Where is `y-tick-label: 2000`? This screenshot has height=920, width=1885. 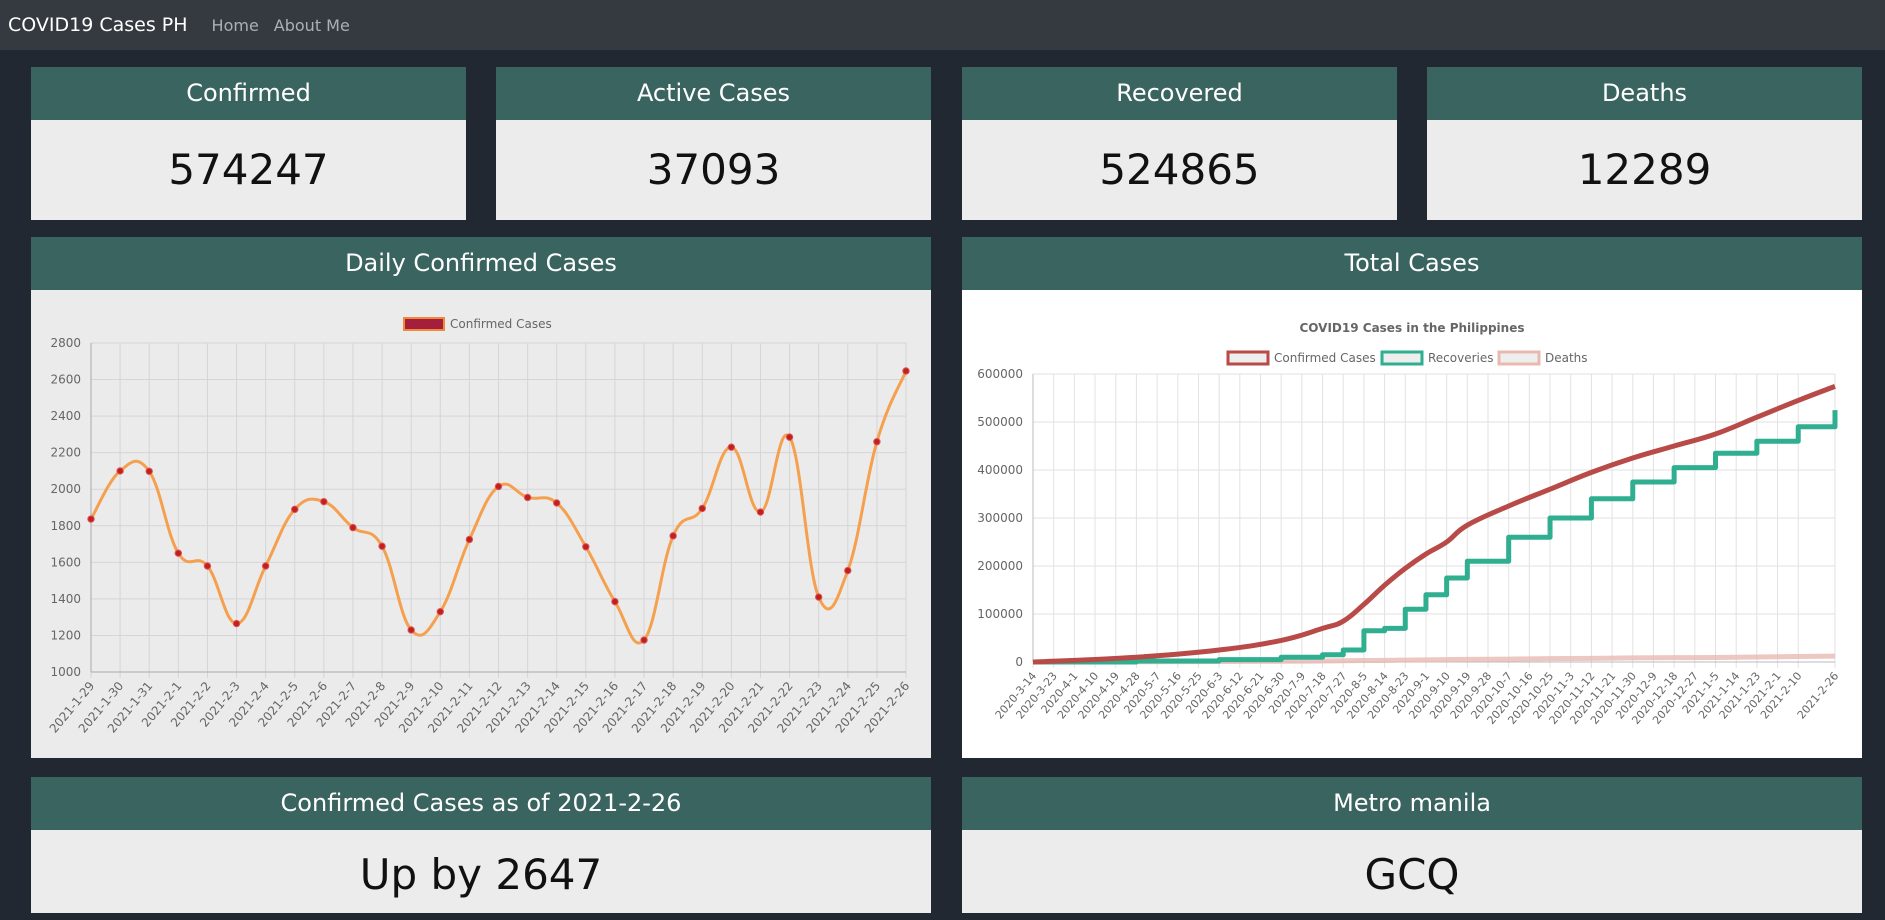 y-tick-label: 2000 is located at coordinates (65, 489).